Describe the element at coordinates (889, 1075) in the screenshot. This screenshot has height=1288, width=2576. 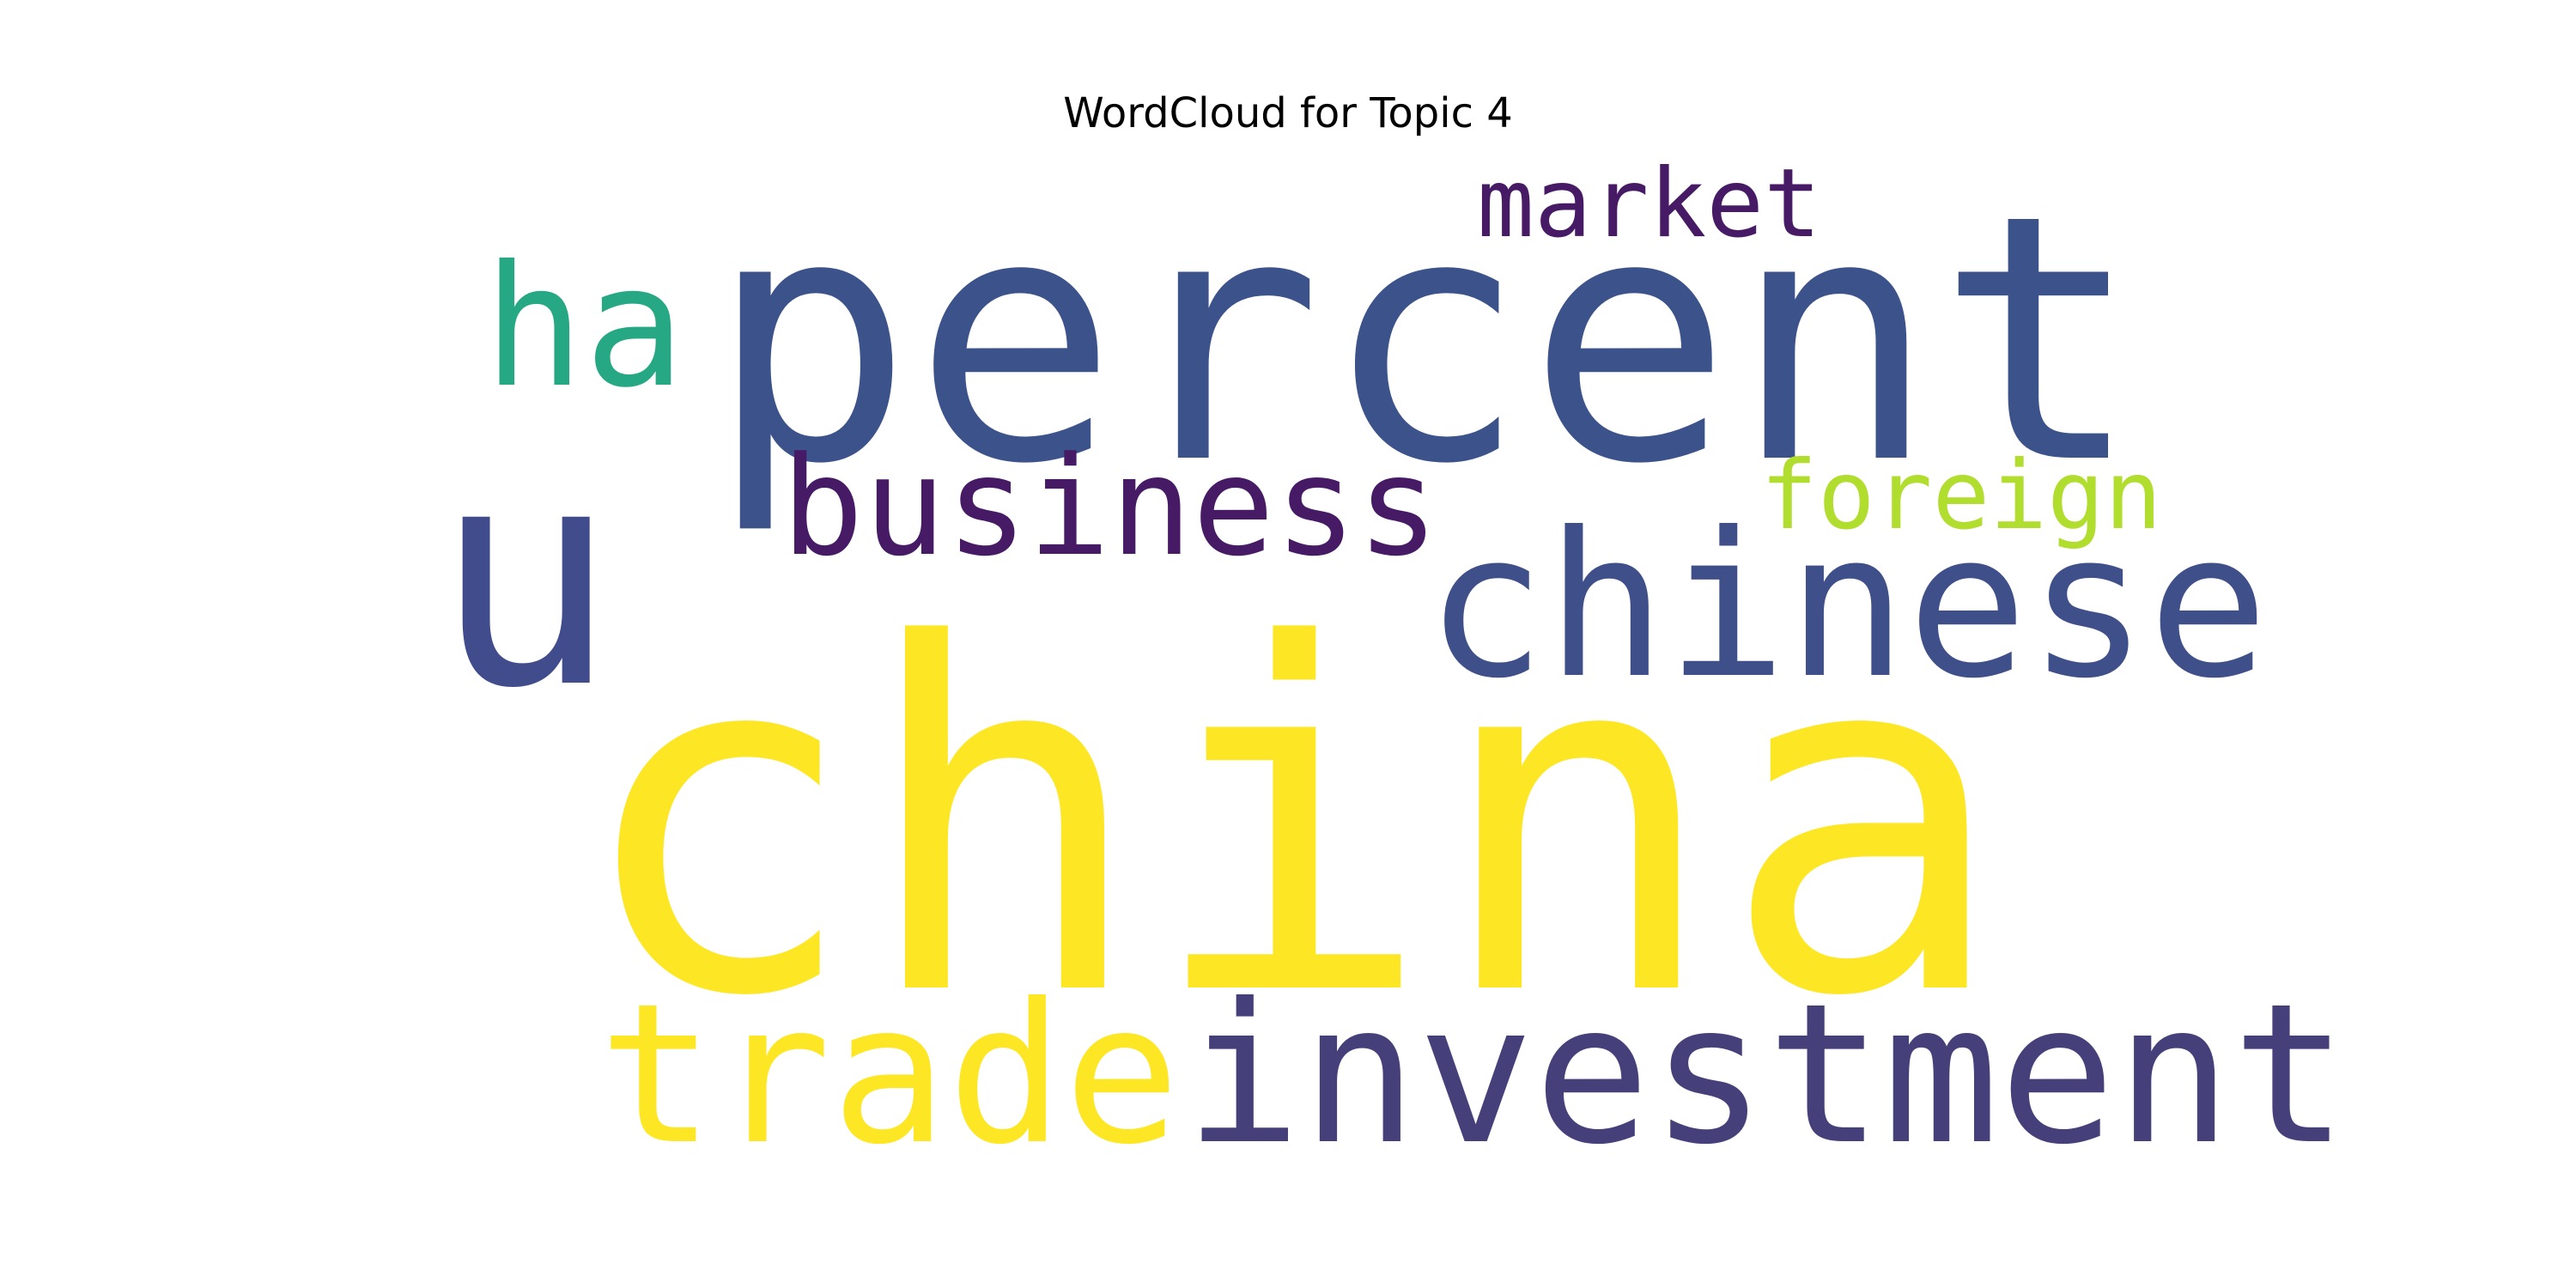
I see `word-trade: trade` at that location.